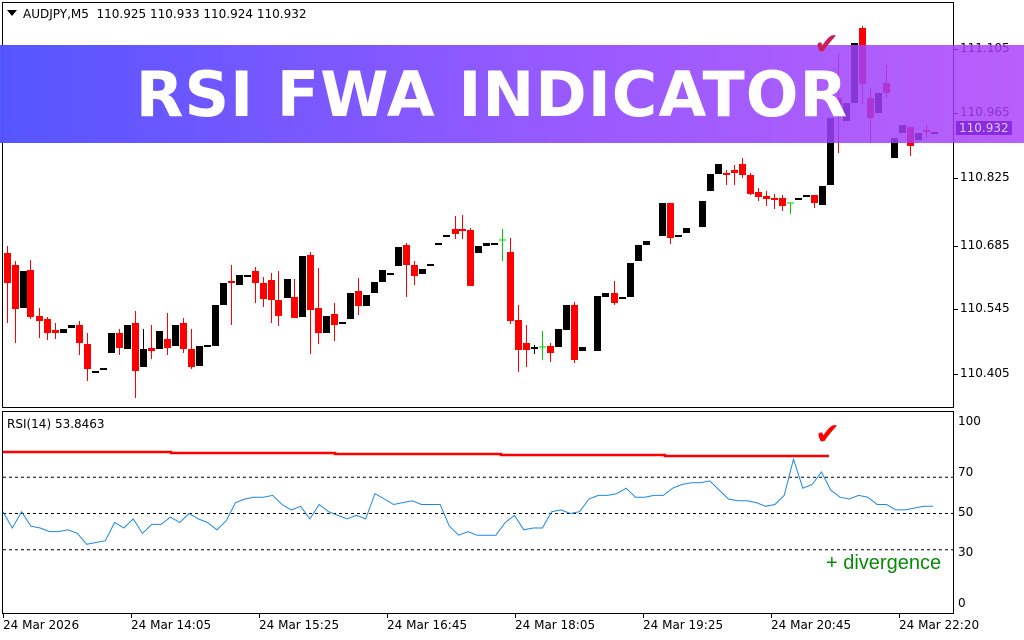 Image resolution: width=1024 pixels, height=640 pixels. What do you see at coordinates (478, 500) in the screenshot?
I see `rsi-line-series` at bounding box center [478, 500].